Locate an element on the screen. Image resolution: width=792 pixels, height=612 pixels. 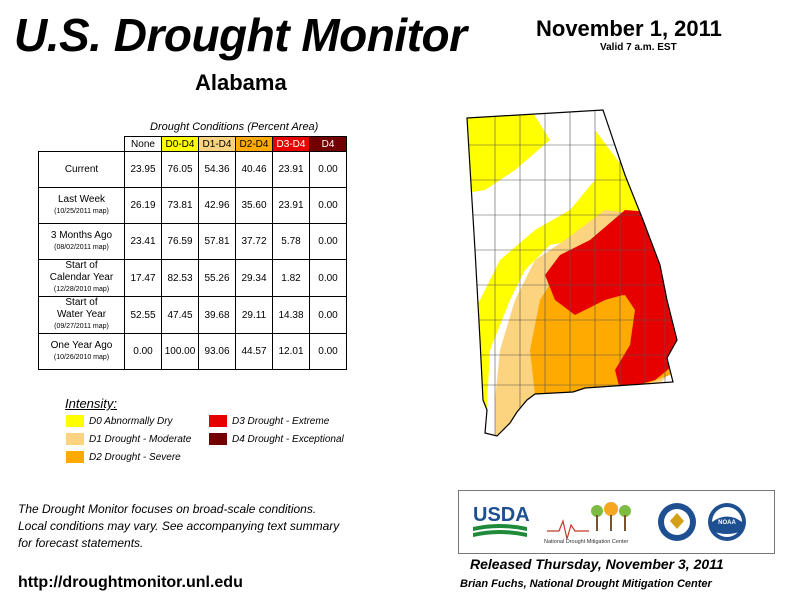
row-label-text: One Year Ago is located at coordinates (81, 345).